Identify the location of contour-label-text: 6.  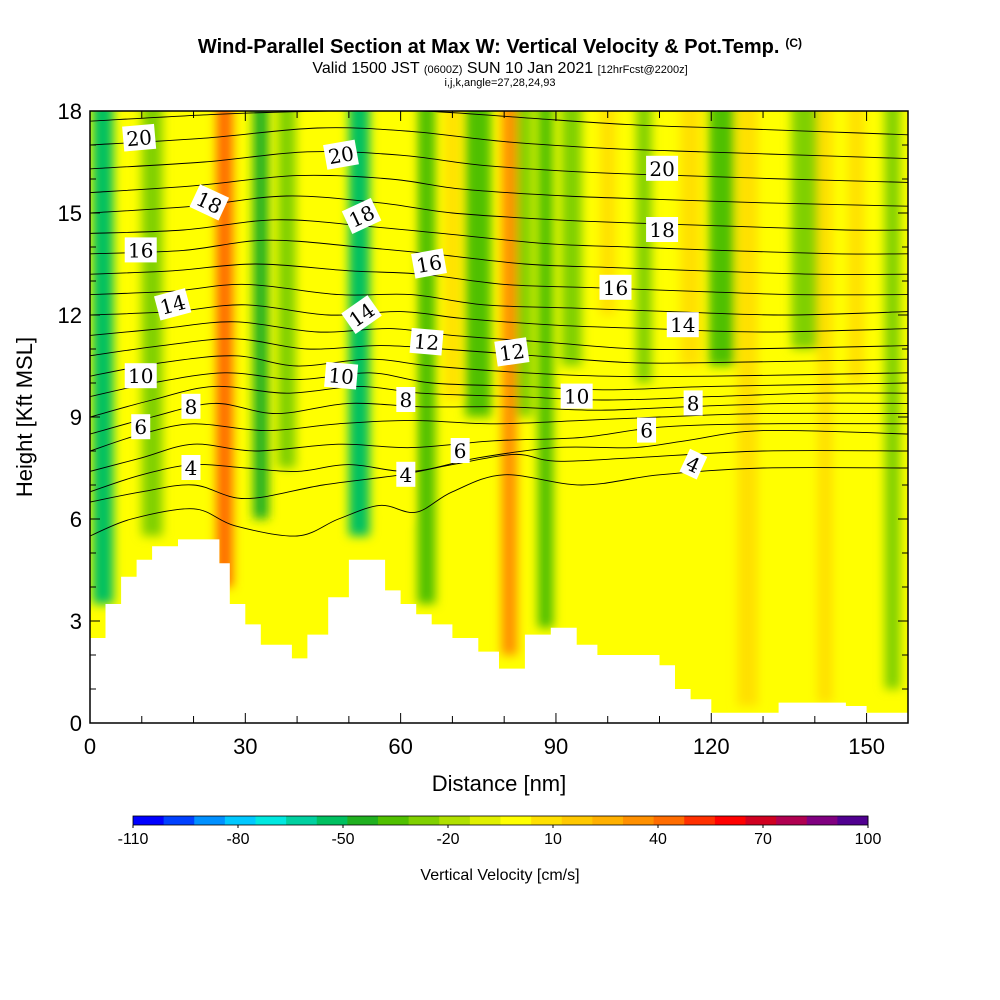
(646, 431).